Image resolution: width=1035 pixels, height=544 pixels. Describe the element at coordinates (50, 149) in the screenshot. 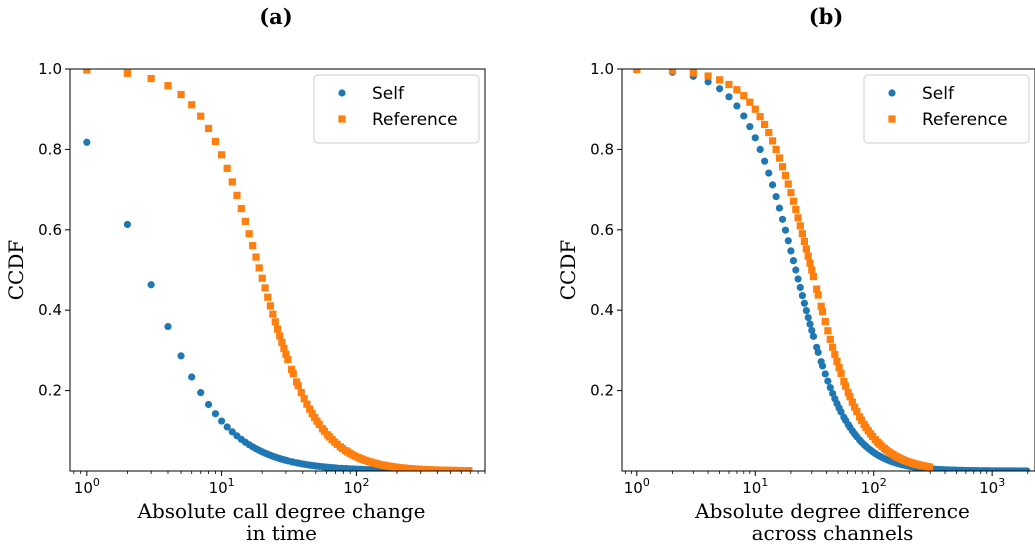

I see `y-tick-label: 0.8` at that location.